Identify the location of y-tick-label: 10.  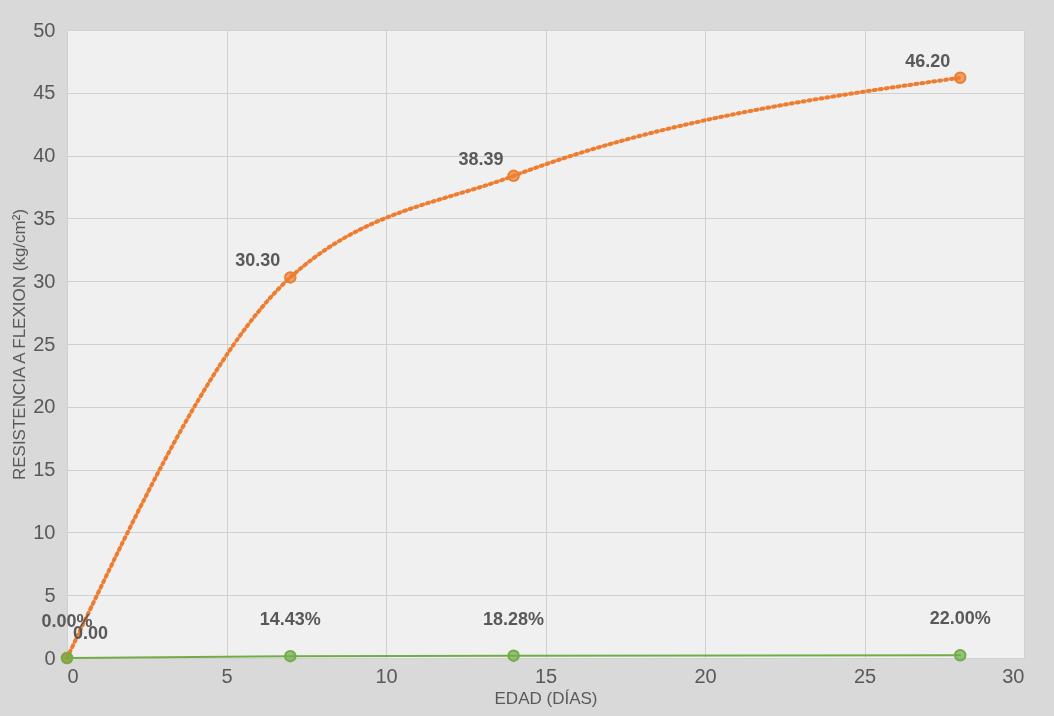
(44, 531).